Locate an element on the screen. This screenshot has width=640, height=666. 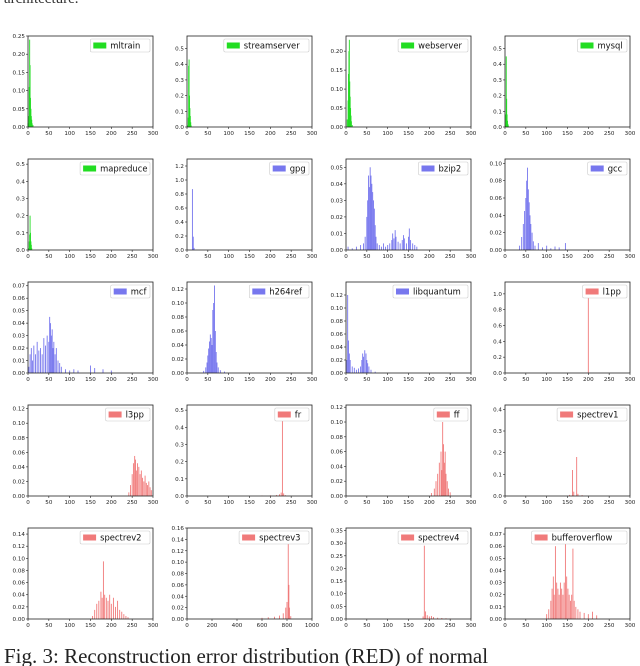
x-tick-label: 800 is located at coordinates (287, 626).